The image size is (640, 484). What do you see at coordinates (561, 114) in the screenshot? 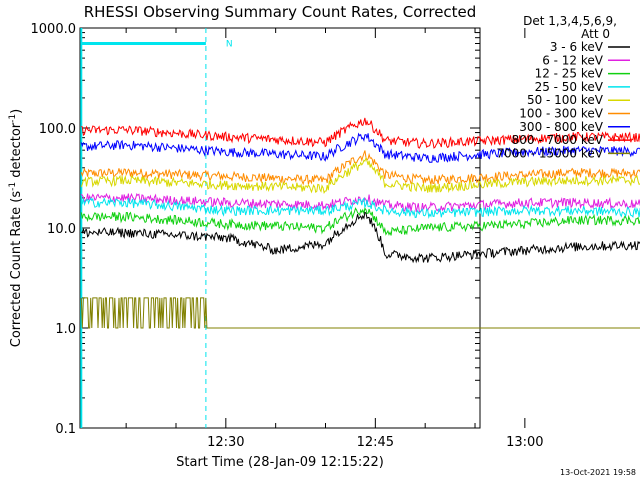
I see `legend-label: 100 - 300 keV` at bounding box center [561, 114].